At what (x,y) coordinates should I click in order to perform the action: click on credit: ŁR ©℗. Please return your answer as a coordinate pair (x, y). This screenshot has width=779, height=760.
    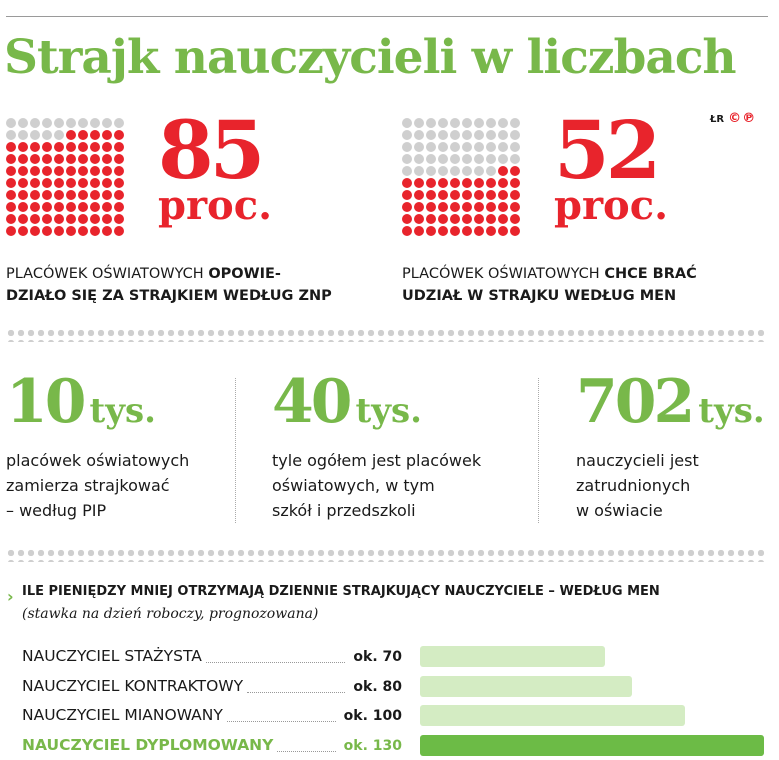
    Looking at the image, I should click on (733, 118).